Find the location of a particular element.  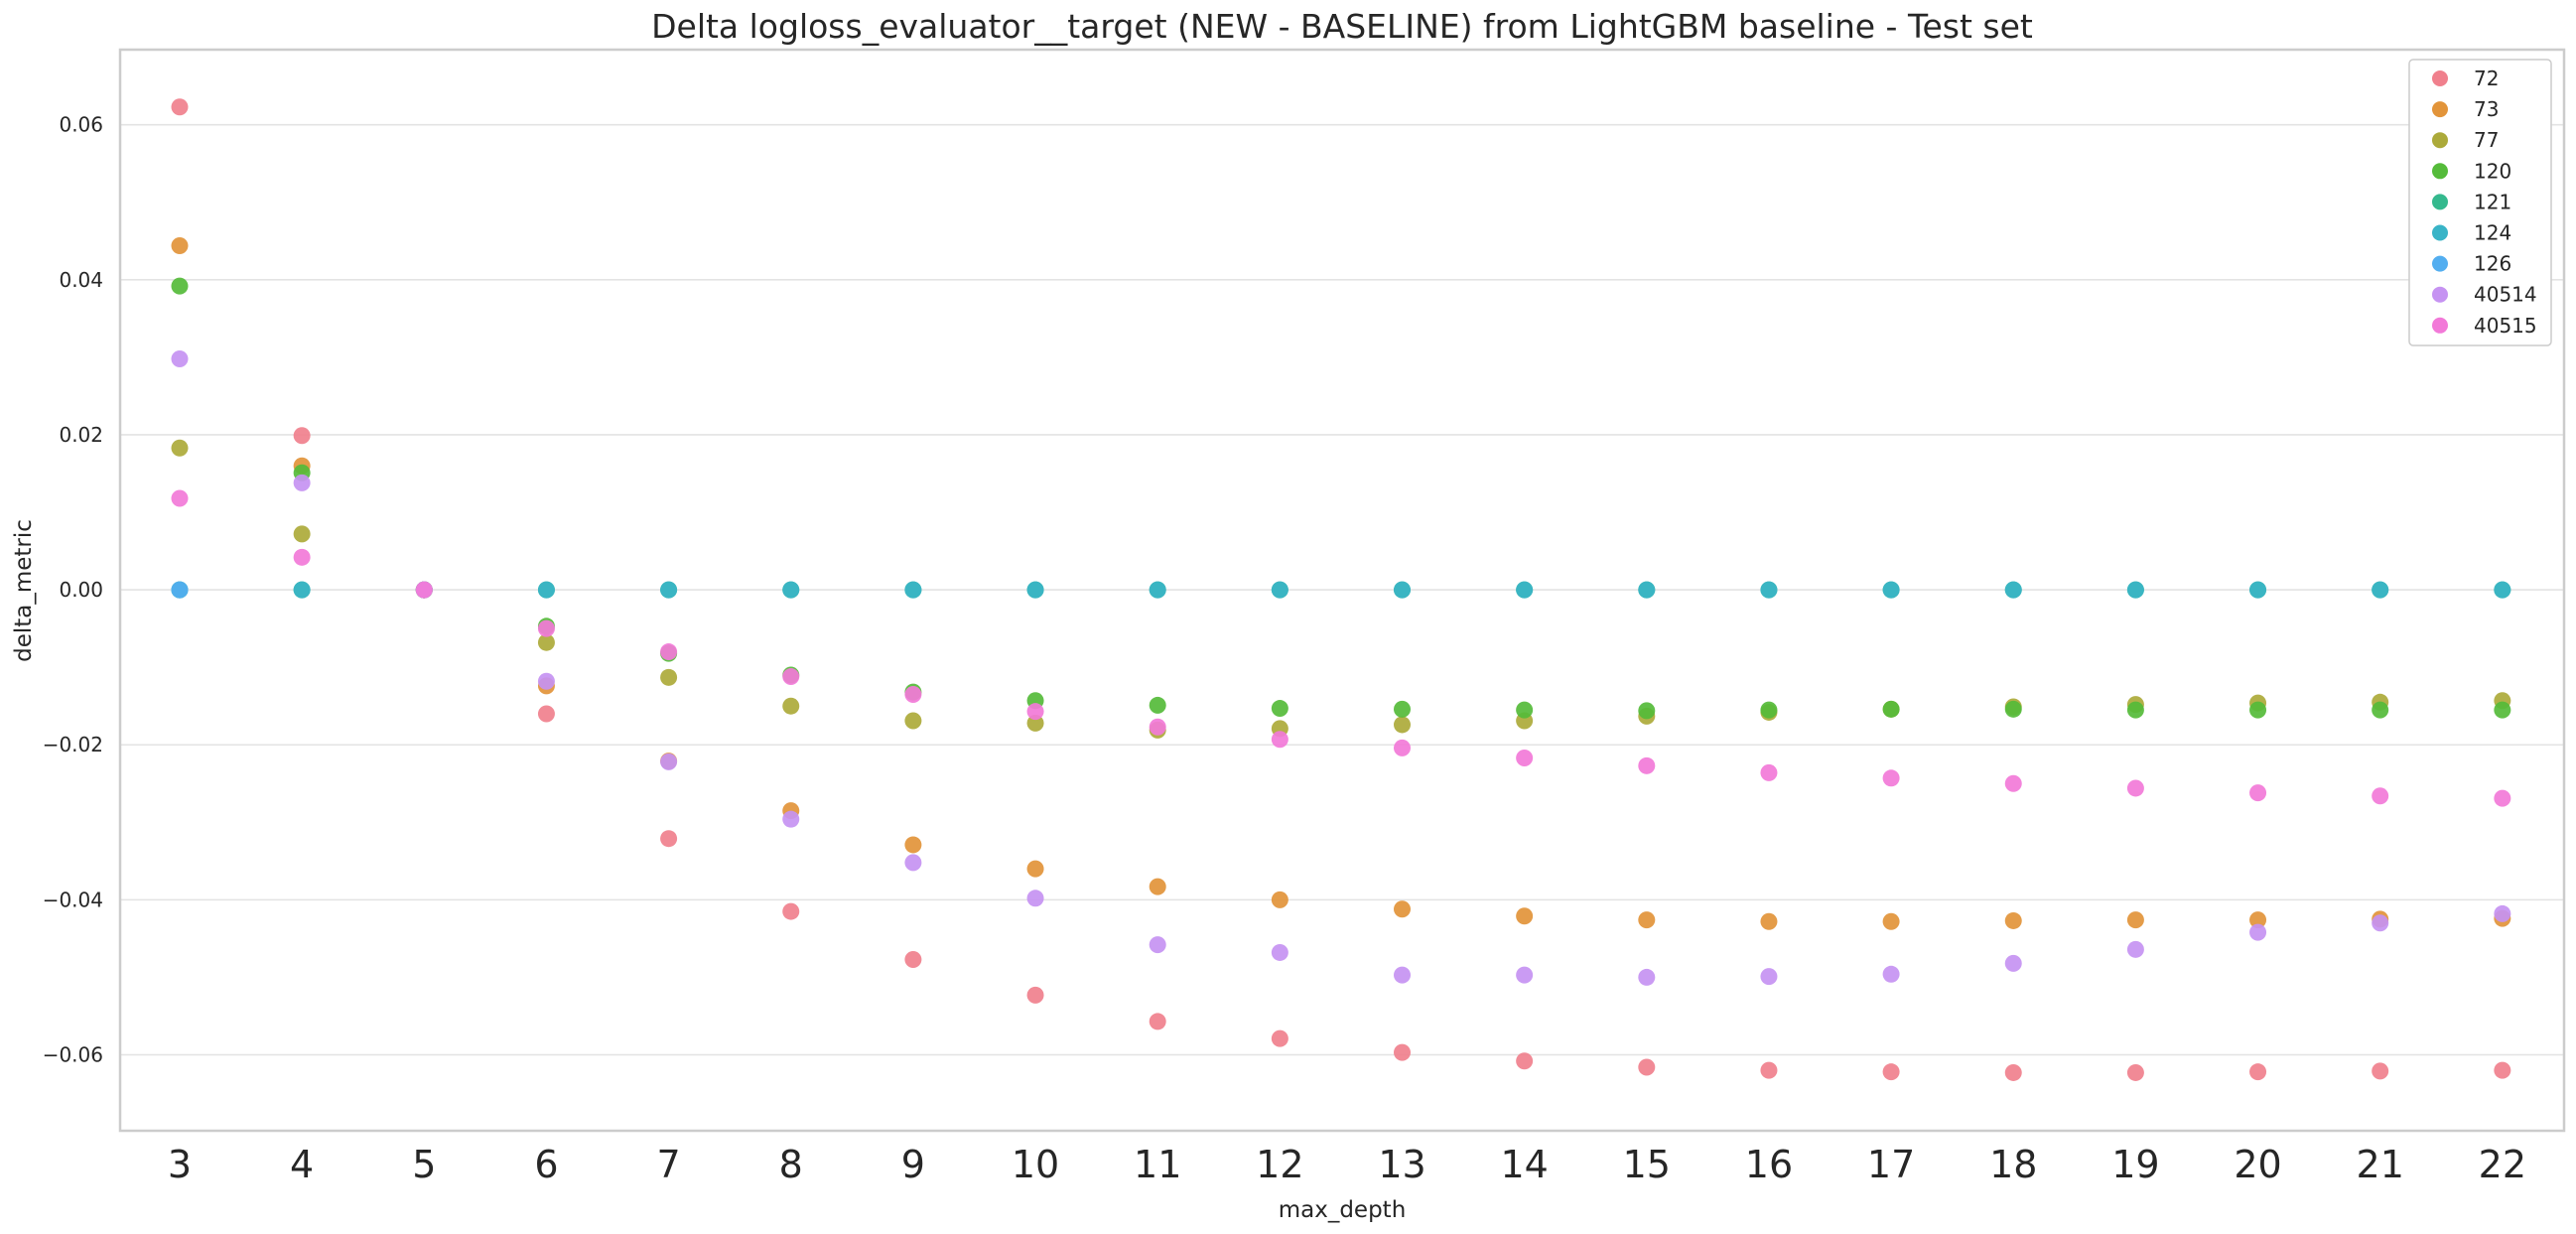

y-tick-label: −0.02 is located at coordinates (73, 744).